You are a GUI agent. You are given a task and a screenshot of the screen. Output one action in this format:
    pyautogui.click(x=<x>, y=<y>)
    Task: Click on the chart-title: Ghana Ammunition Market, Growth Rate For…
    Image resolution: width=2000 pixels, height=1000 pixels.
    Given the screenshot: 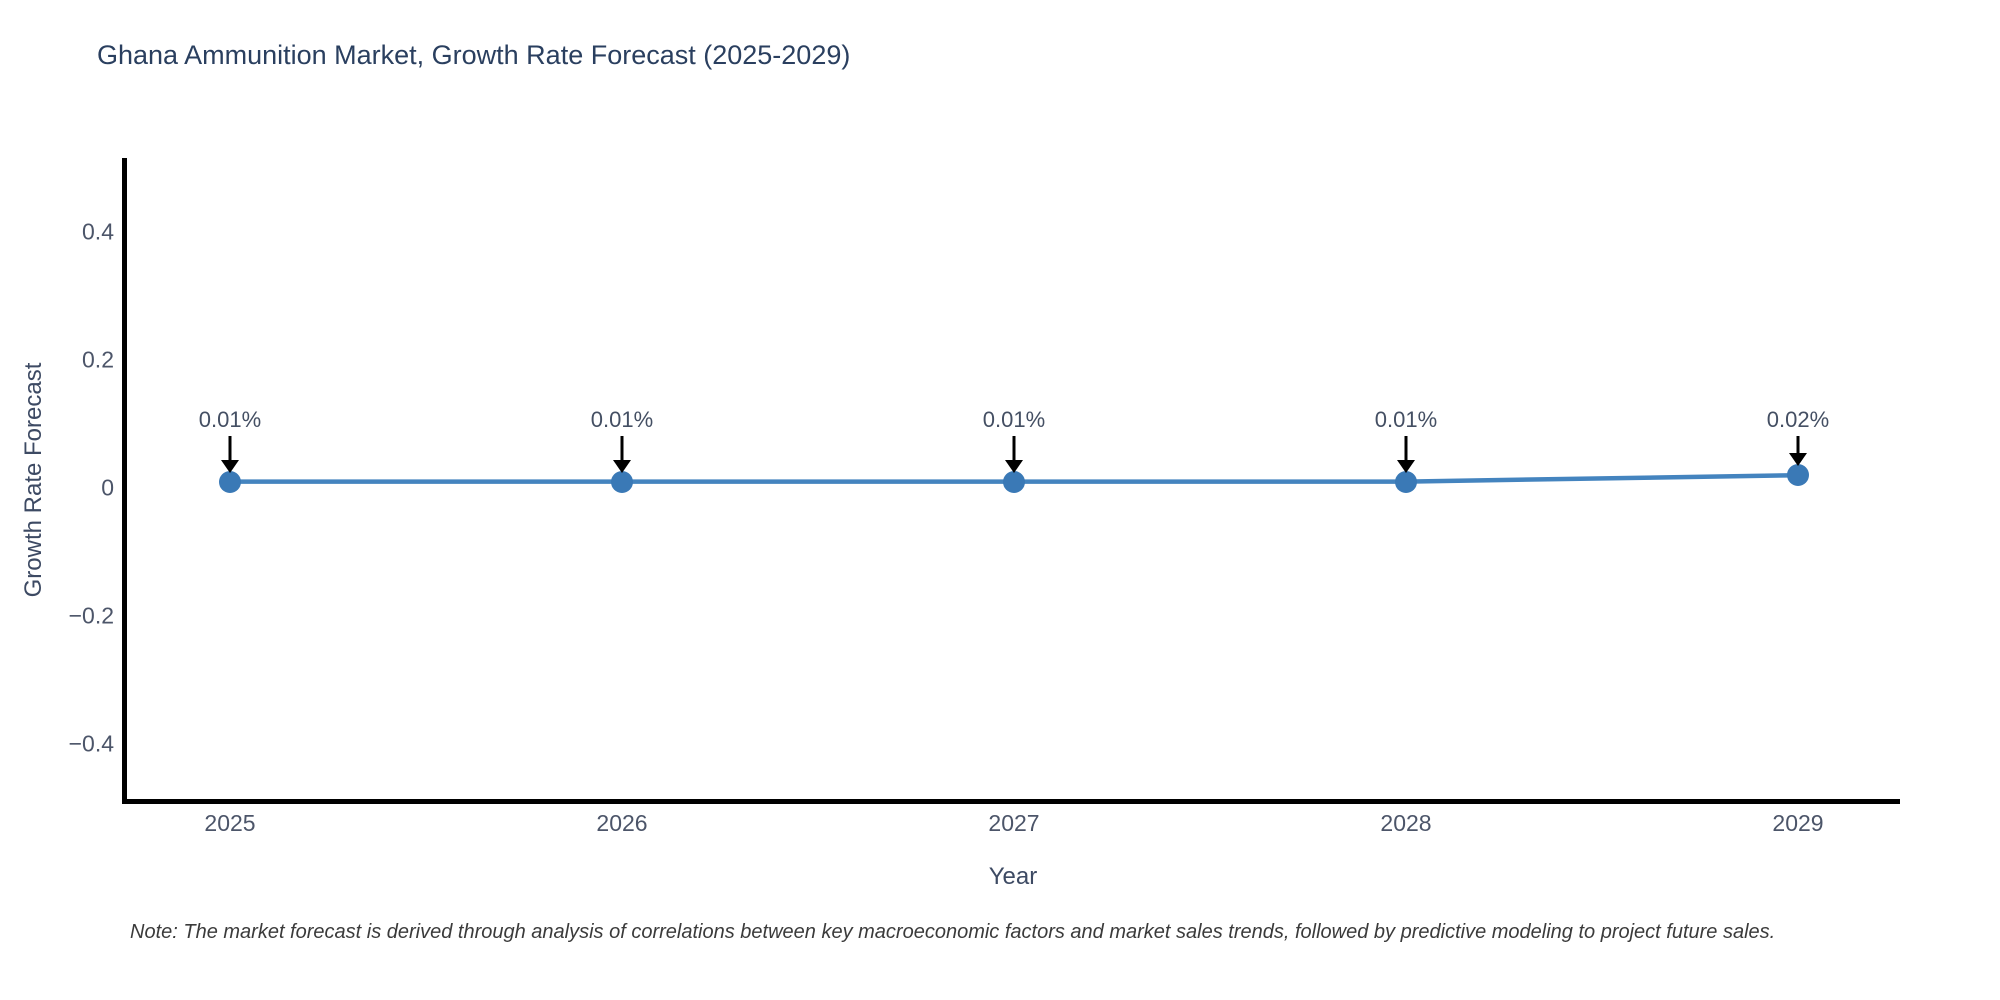 What is the action you would take?
    pyautogui.click(x=474, y=55)
    